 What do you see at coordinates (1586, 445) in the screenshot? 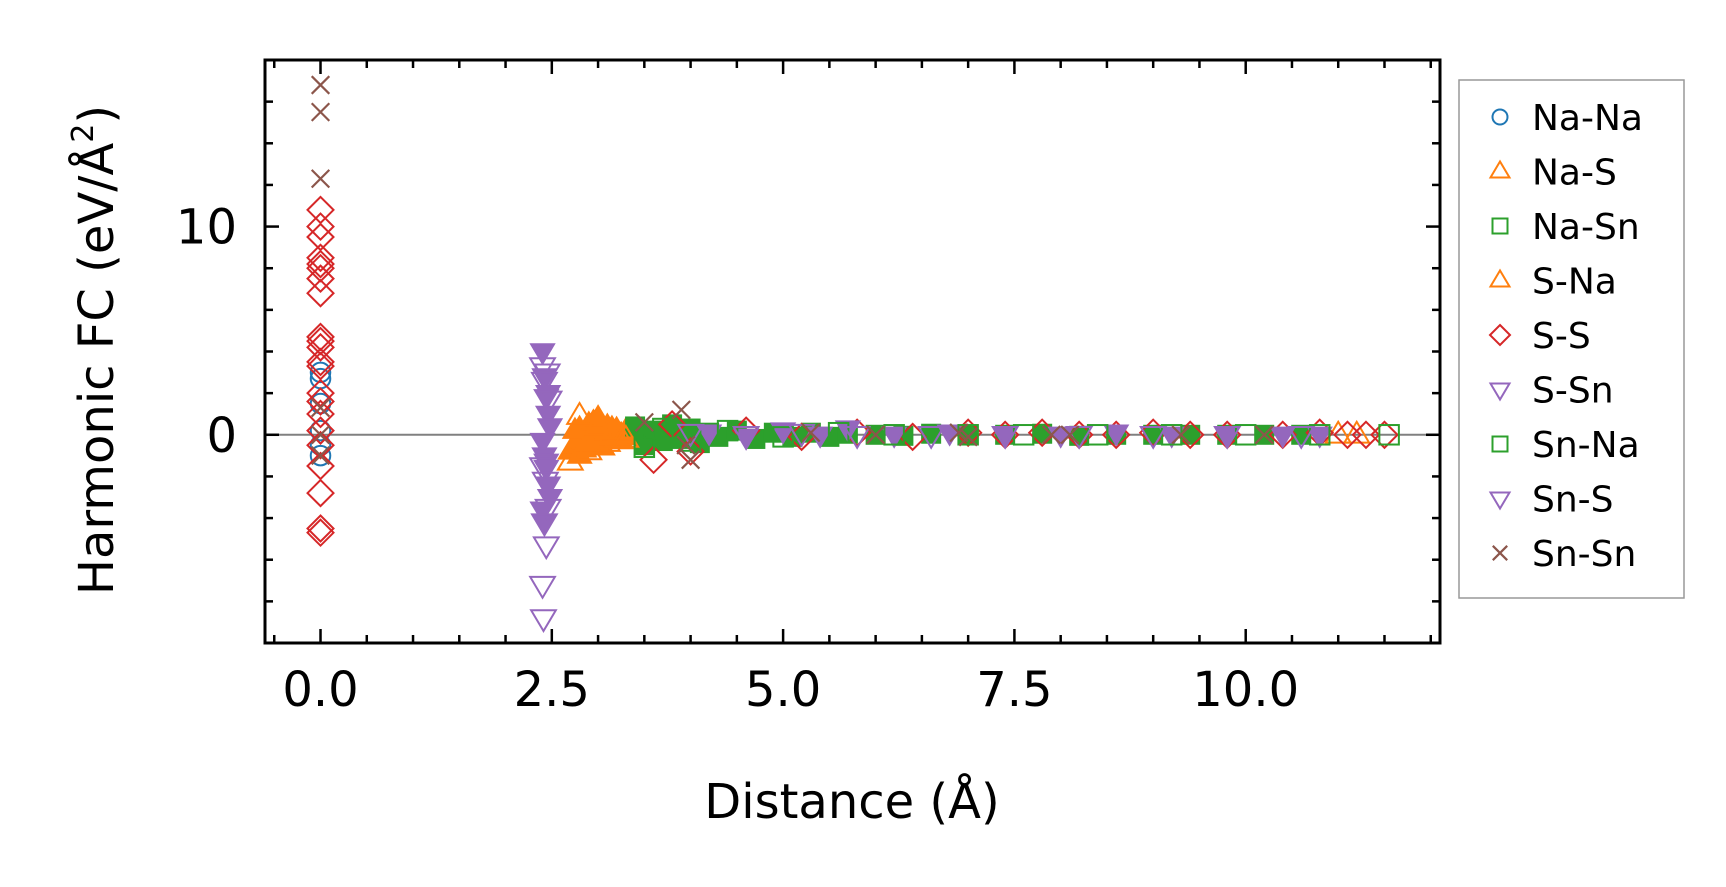
I see `legend-label-sn-na: Sn-Na` at bounding box center [1586, 445].